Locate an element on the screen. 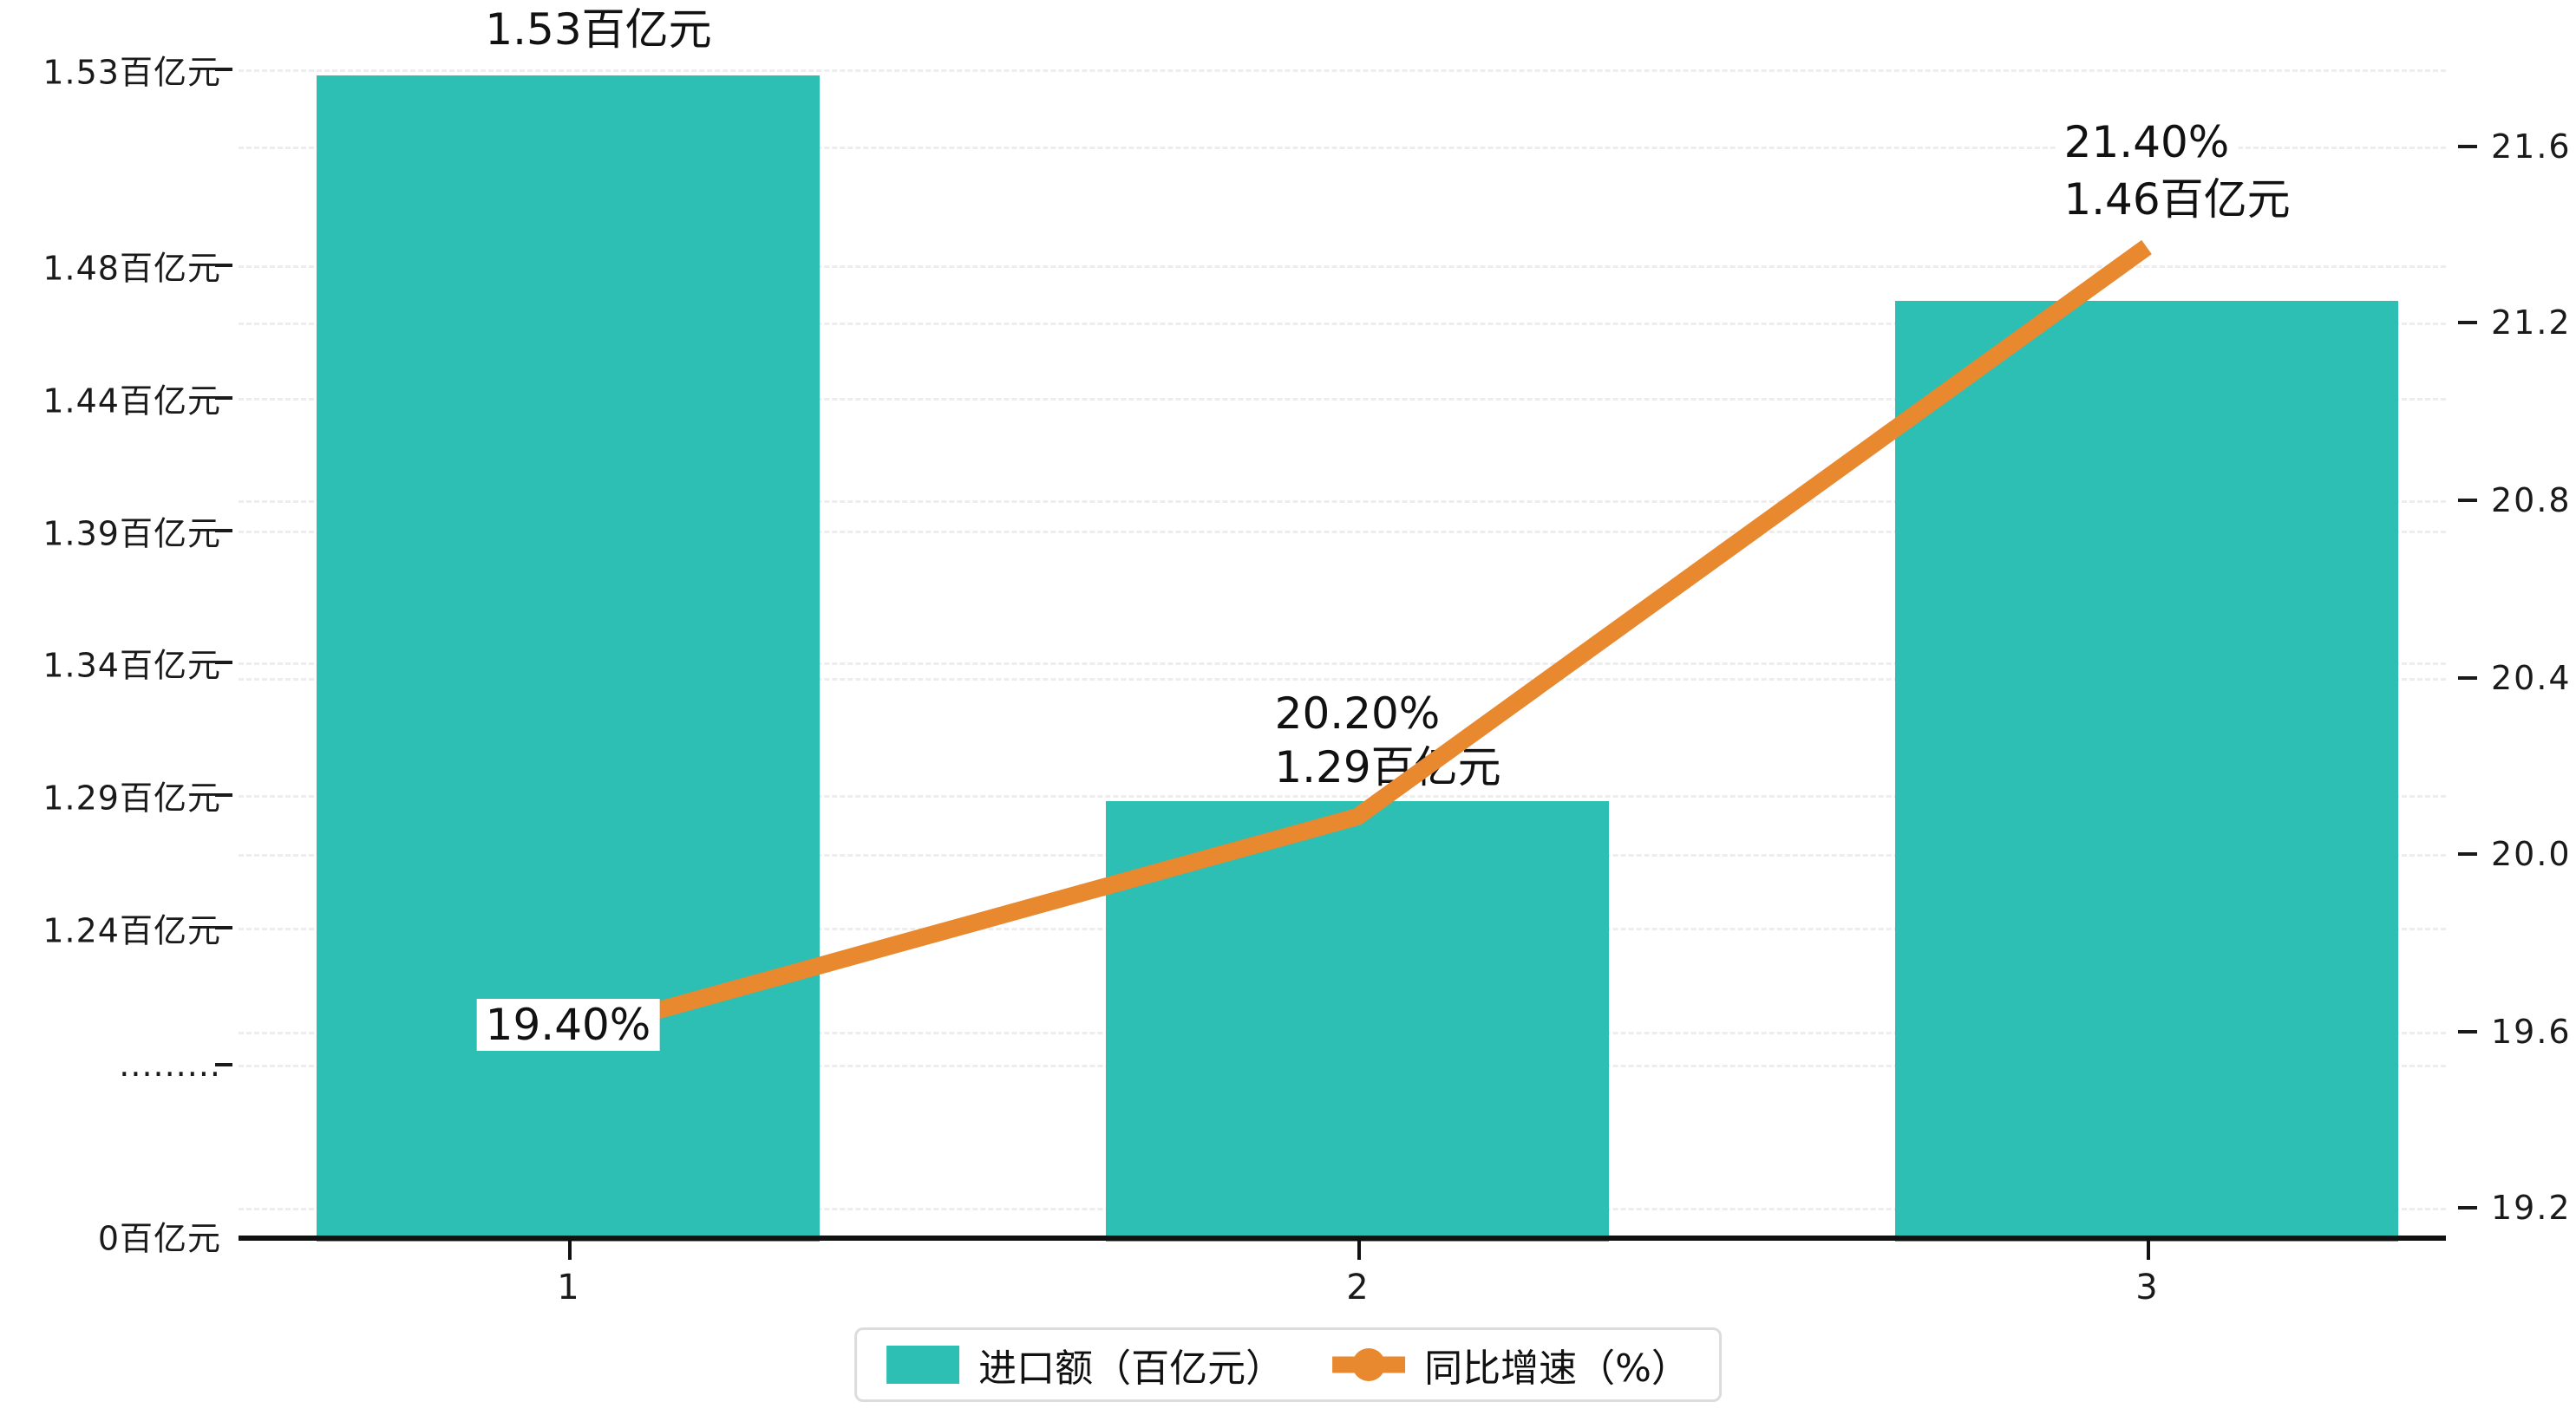 This screenshot has height=1415, width=2576. left-axis-tick-label: 1.29百亿元 is located at coordinates (131, 798).